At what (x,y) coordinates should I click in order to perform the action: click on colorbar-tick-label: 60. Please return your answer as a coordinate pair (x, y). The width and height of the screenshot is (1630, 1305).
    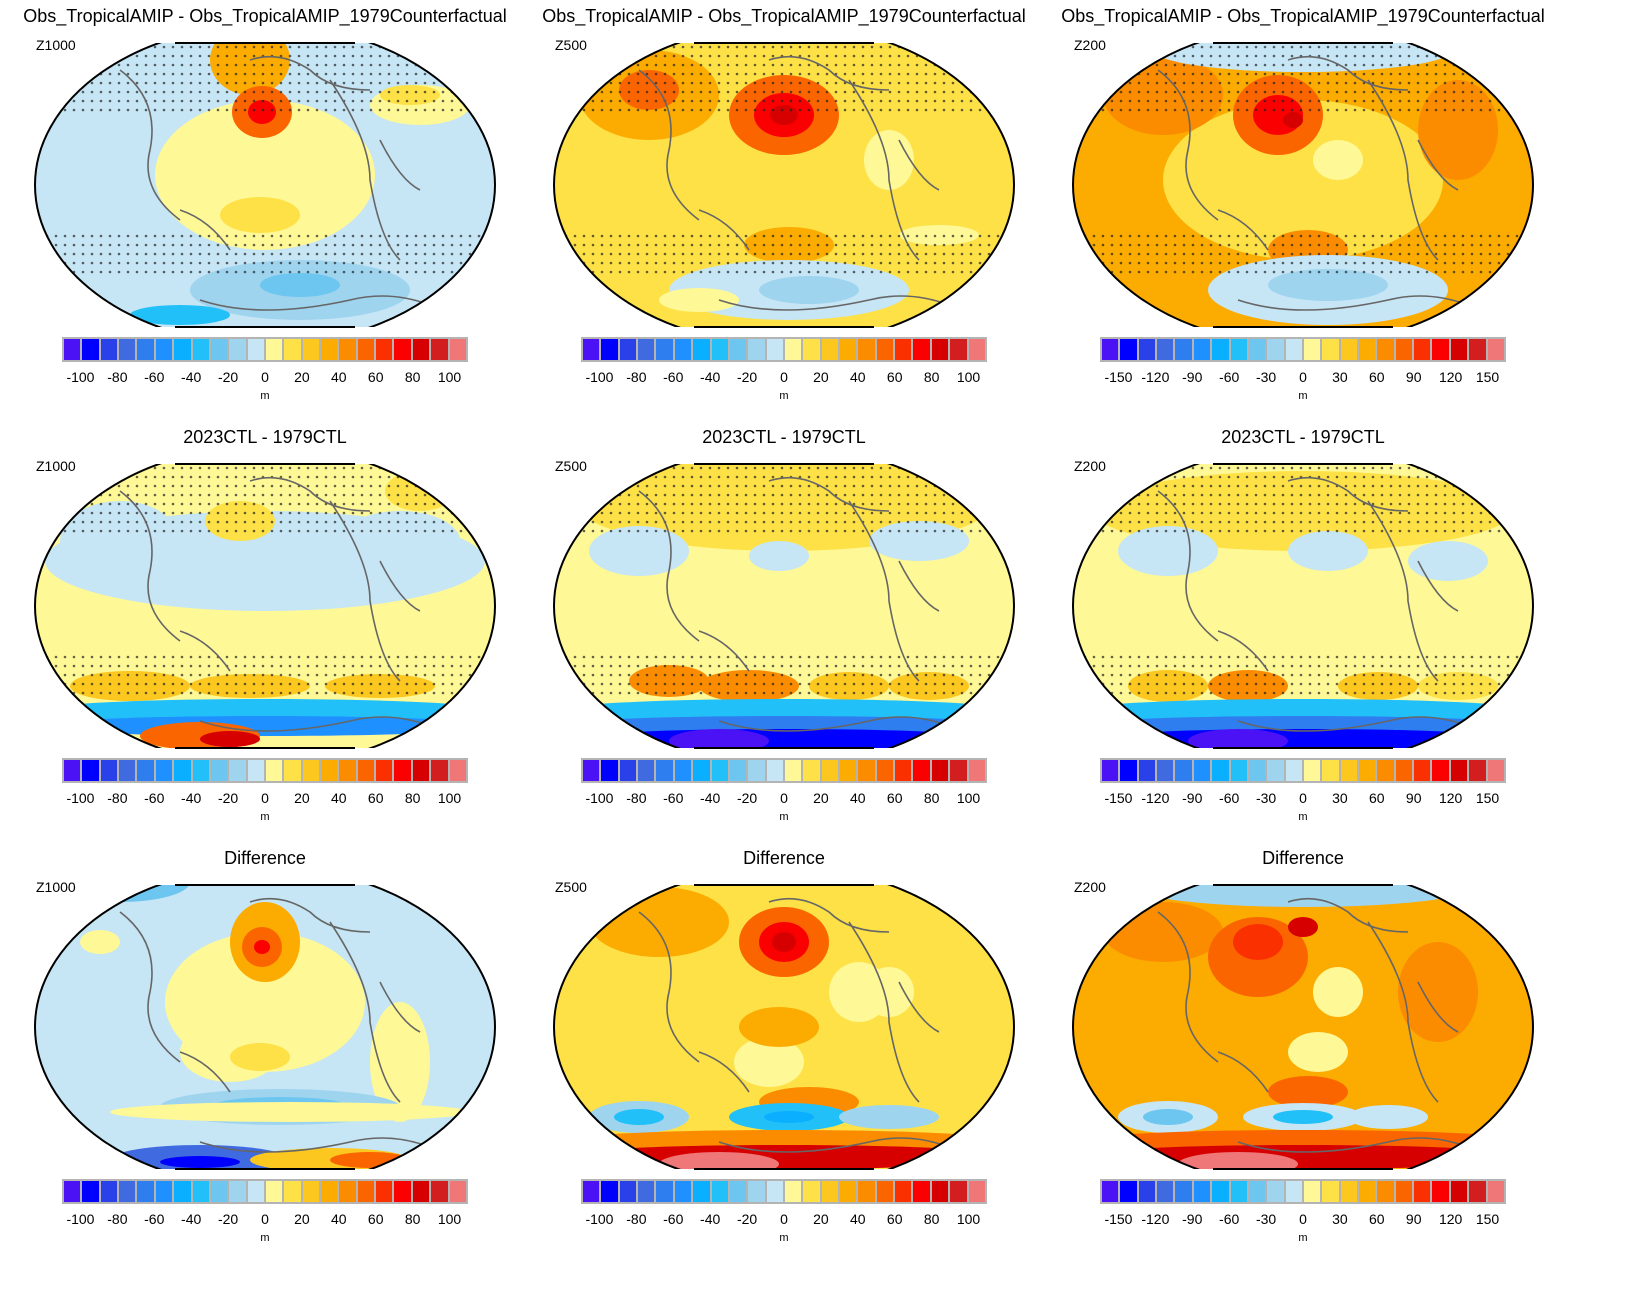
    Looking at the image, I should click on (1377, 798).